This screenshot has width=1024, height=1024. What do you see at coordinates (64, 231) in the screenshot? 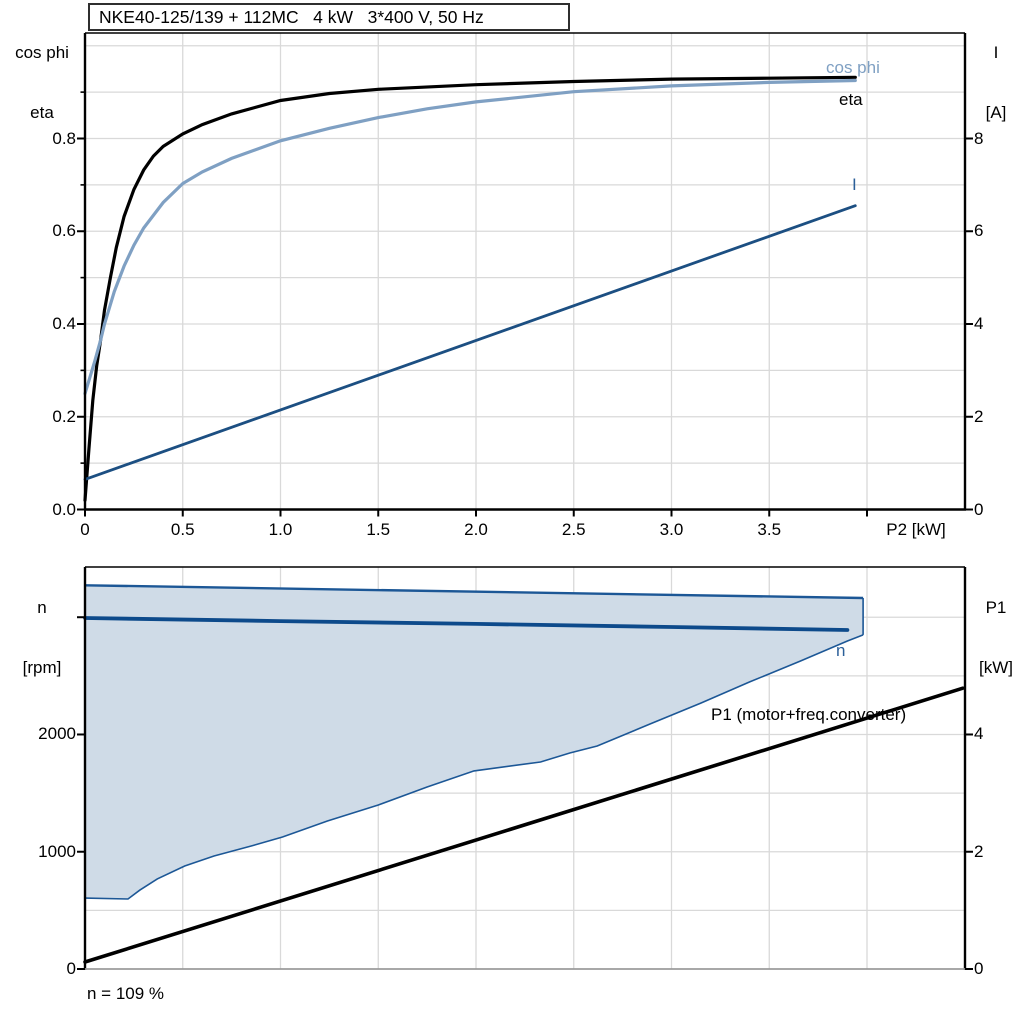
I see `y-left-tick-label: 0.6` at bounding box center [64, 231].